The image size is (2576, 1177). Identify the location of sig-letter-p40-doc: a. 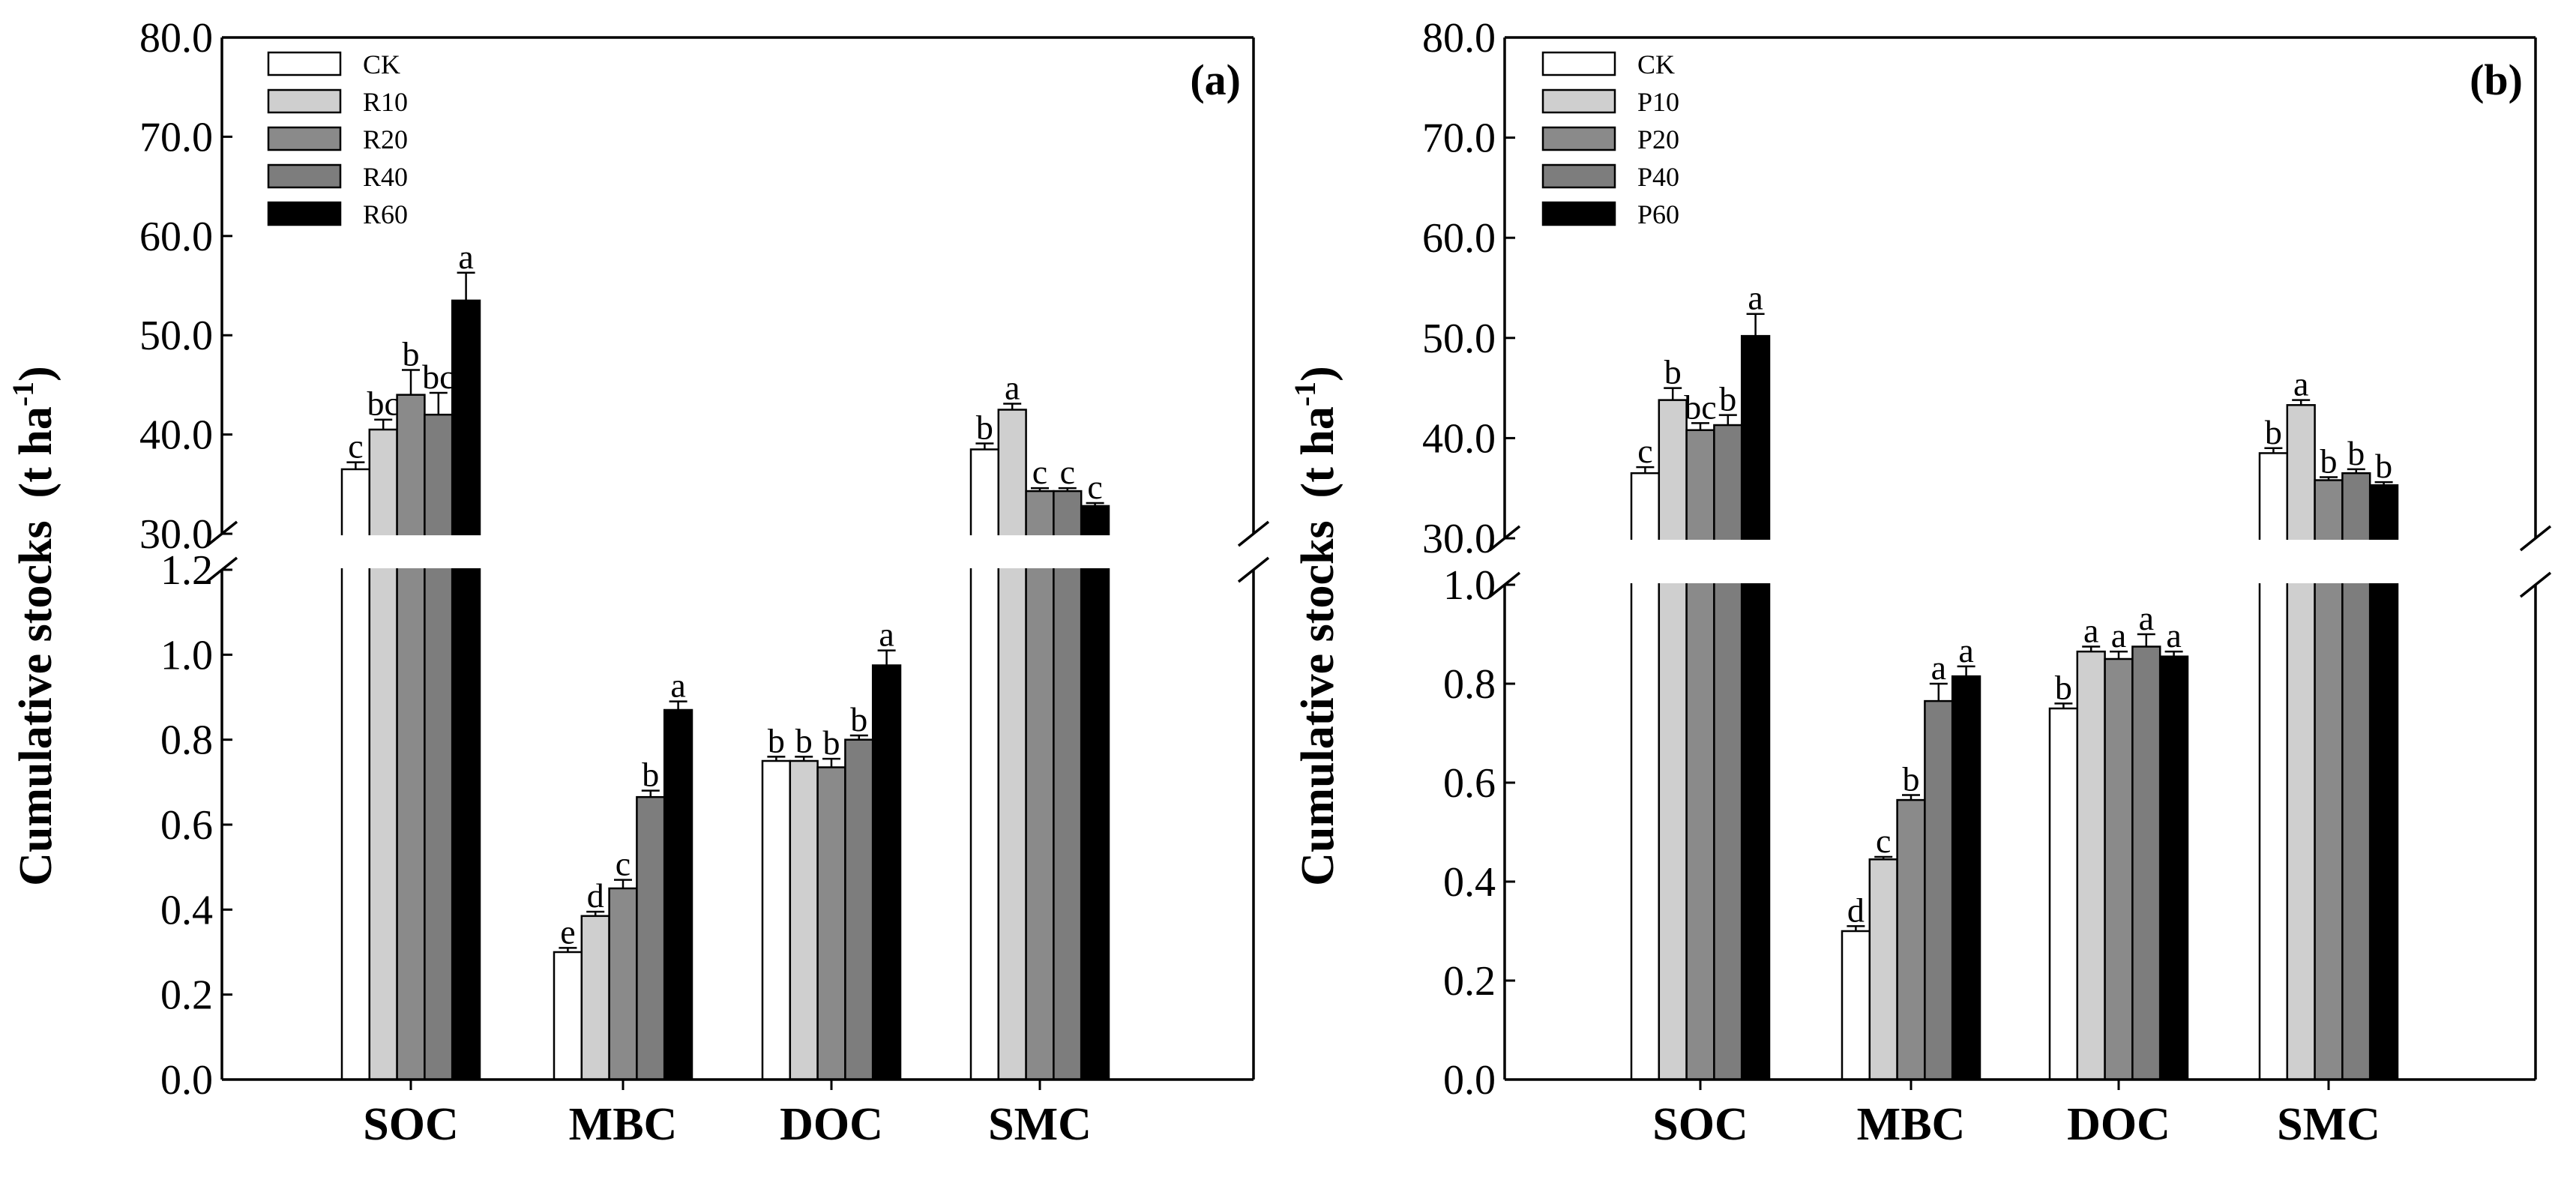
(2146, 618).